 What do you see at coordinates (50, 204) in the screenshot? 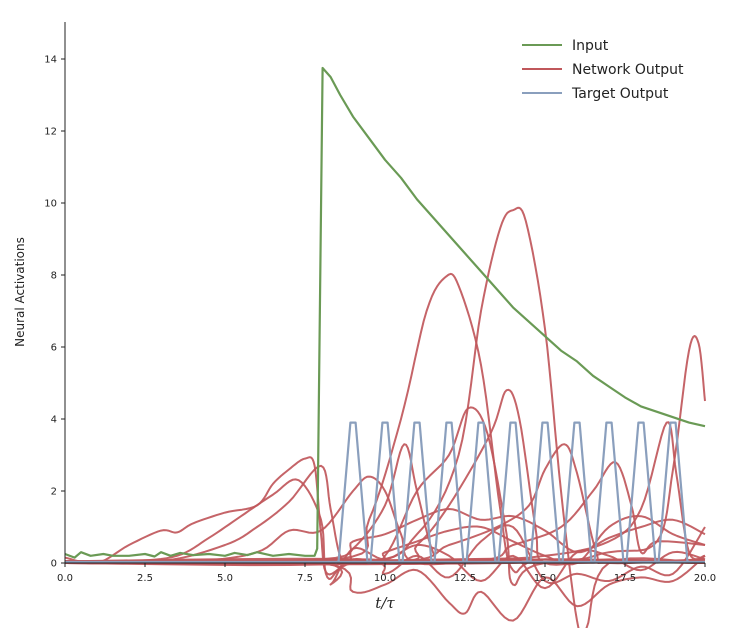
I see `y-tick-label: 10` at bounding box center [50, 204].